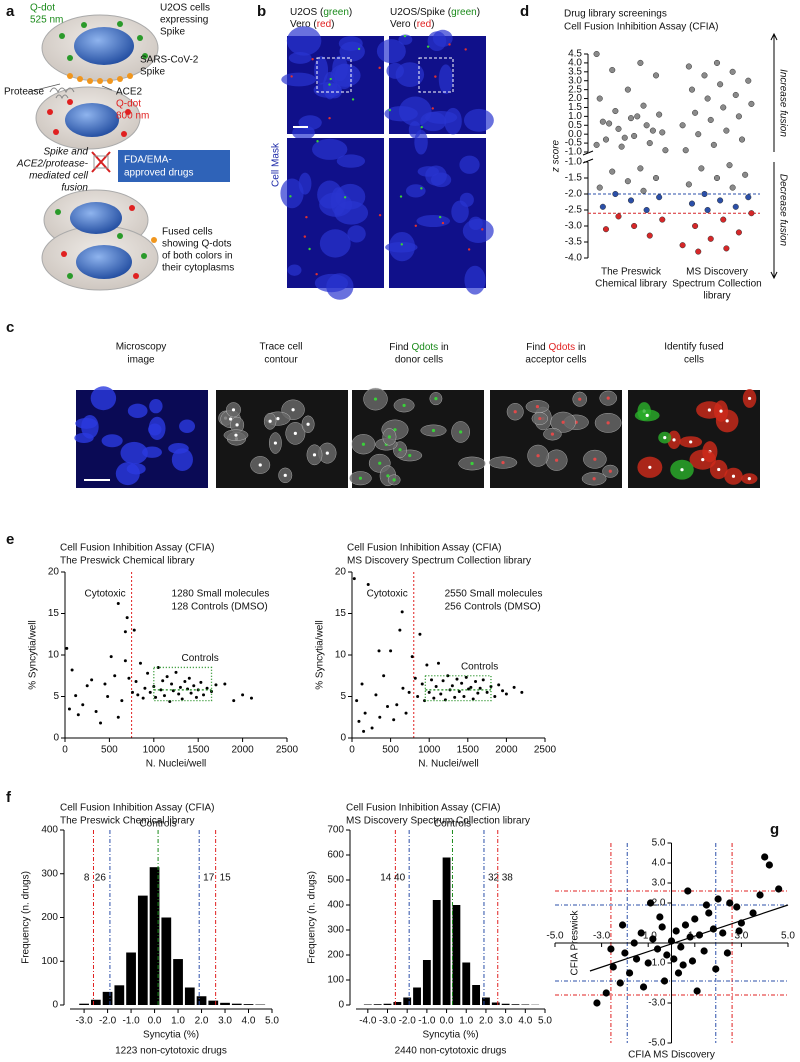 The height and width of the screenshot is (1062, 800). I want to click on panel-label: g, so click(774, 829).